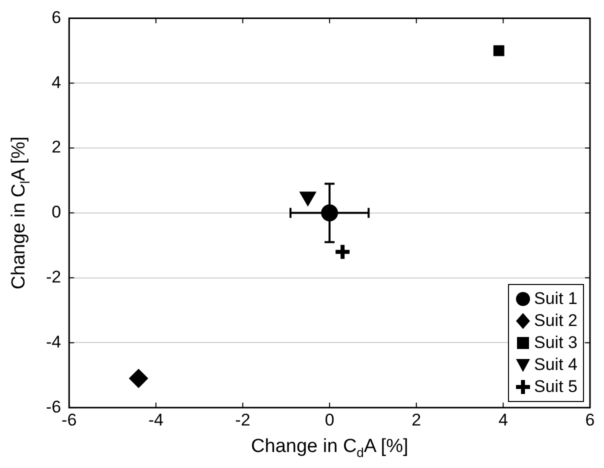 Image resolution: width=604 pixels, height=468 pixels. What do you see at coordinates (54, 342) in the screenshot?
I see `y-tick-label: -4` at bounding box center [54, 342].